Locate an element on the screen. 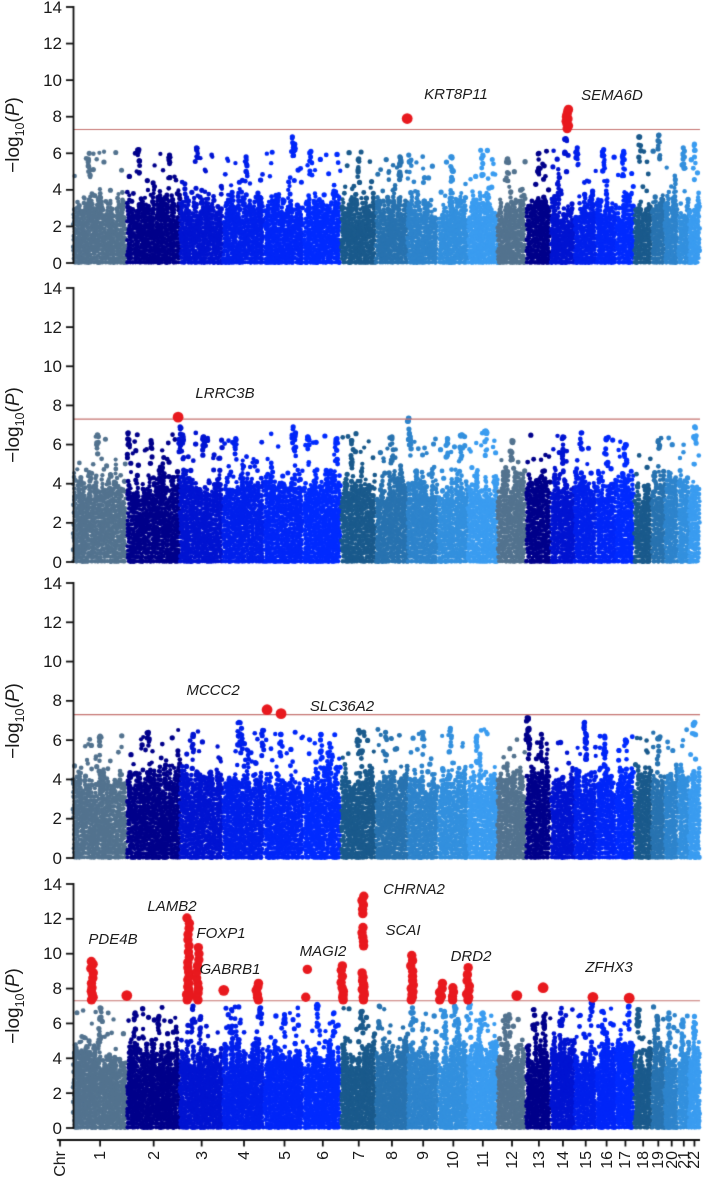 This screenshot has width=704, height=1186. chr-tick-label-7-text: 7 is located at coordinates (359, 1155).